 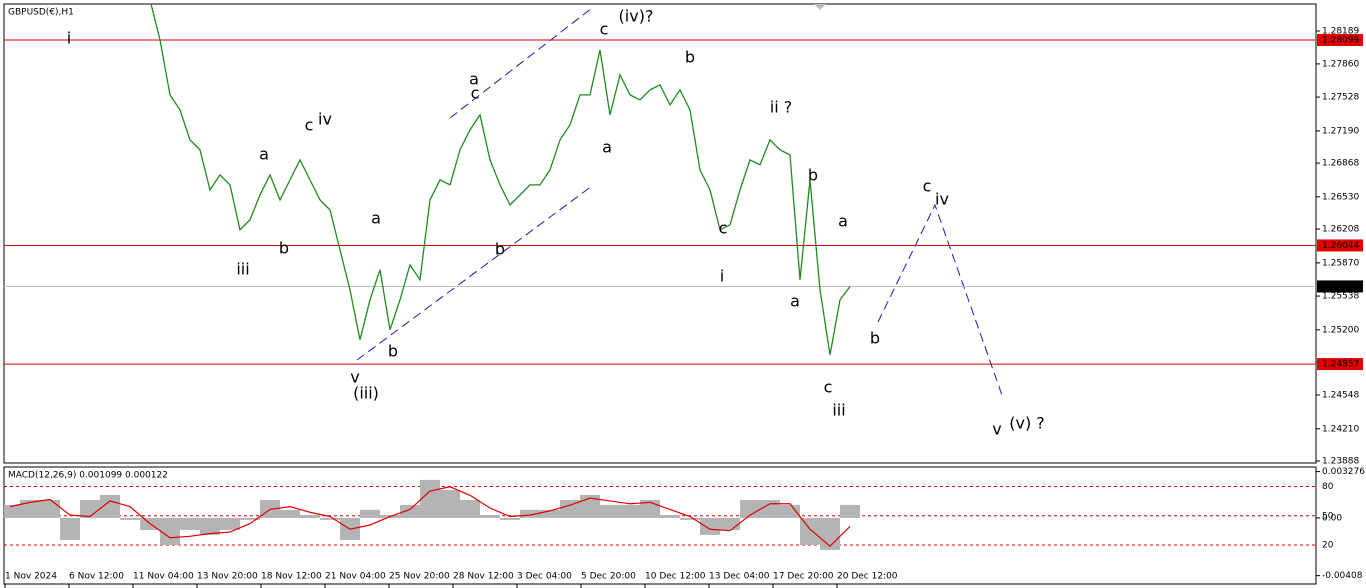 I want to click on y-tick-label: 1.23888, so click(x=1340, y=462).